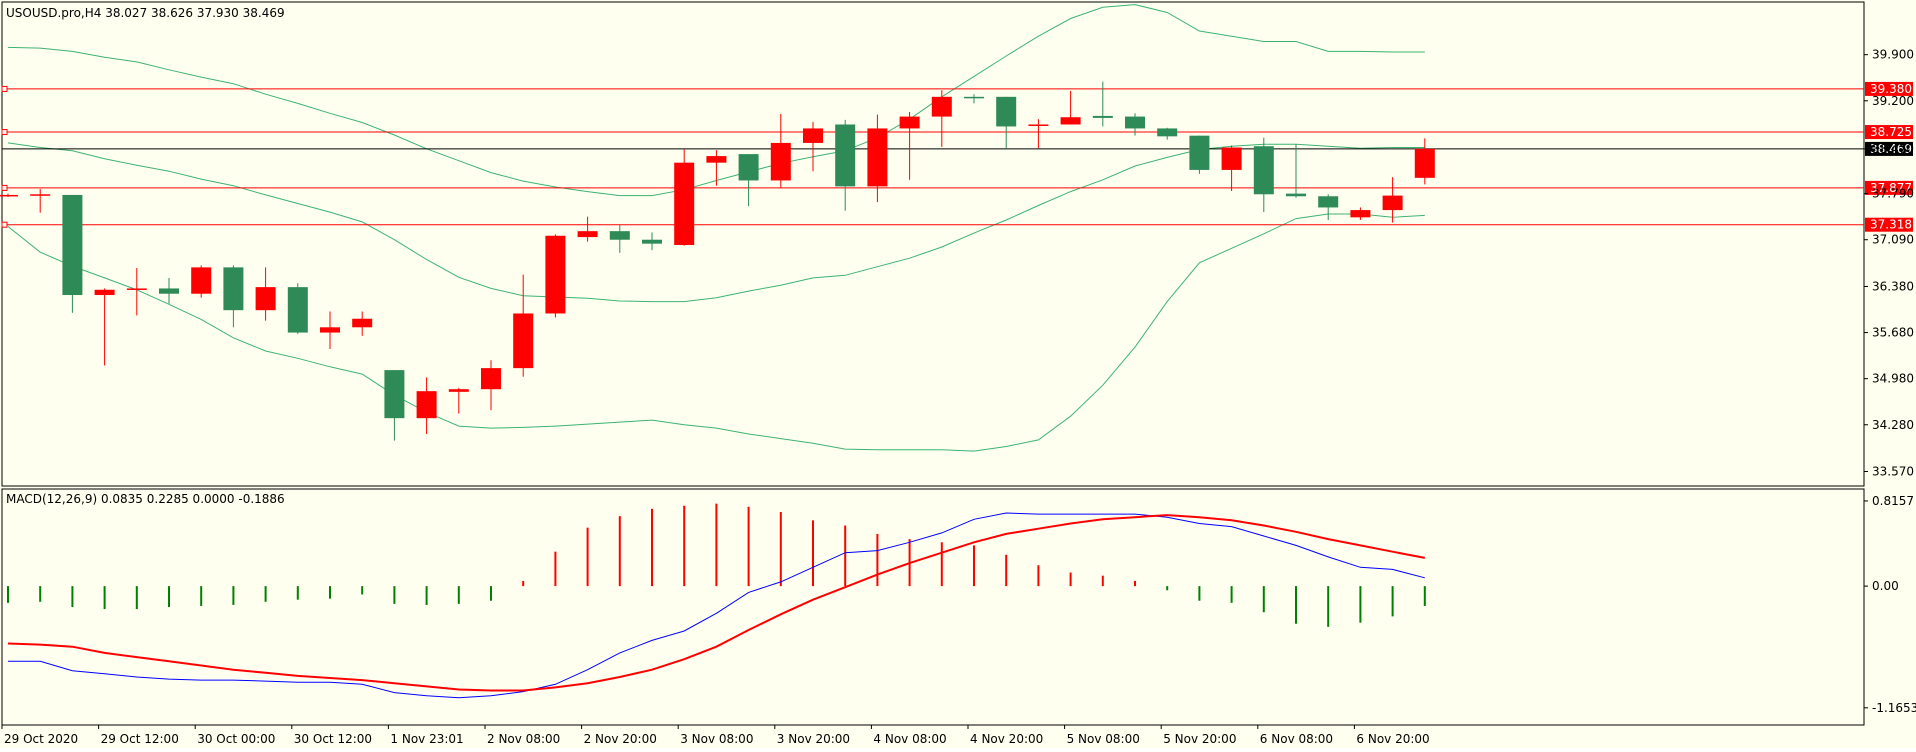  What do you see at coordinates (1893, 379) in the screenshot?
I see `price-tick-label: 34.980` at bounding box center [1893, 379].